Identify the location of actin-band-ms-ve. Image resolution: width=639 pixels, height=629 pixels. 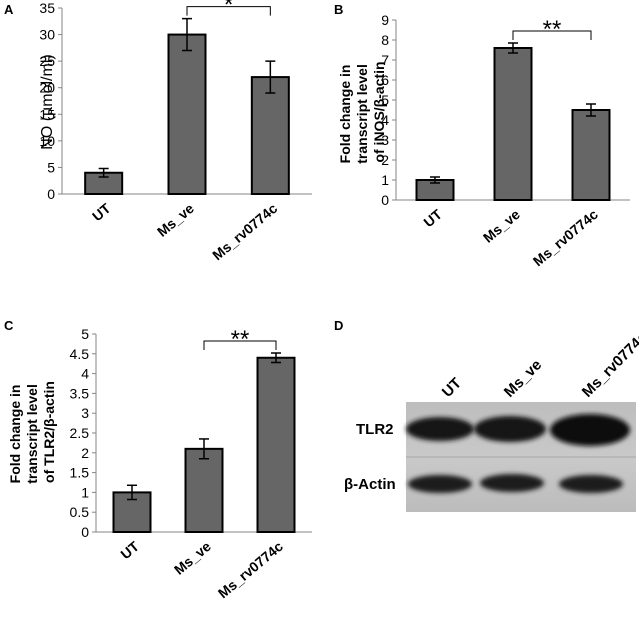
(512, 483).